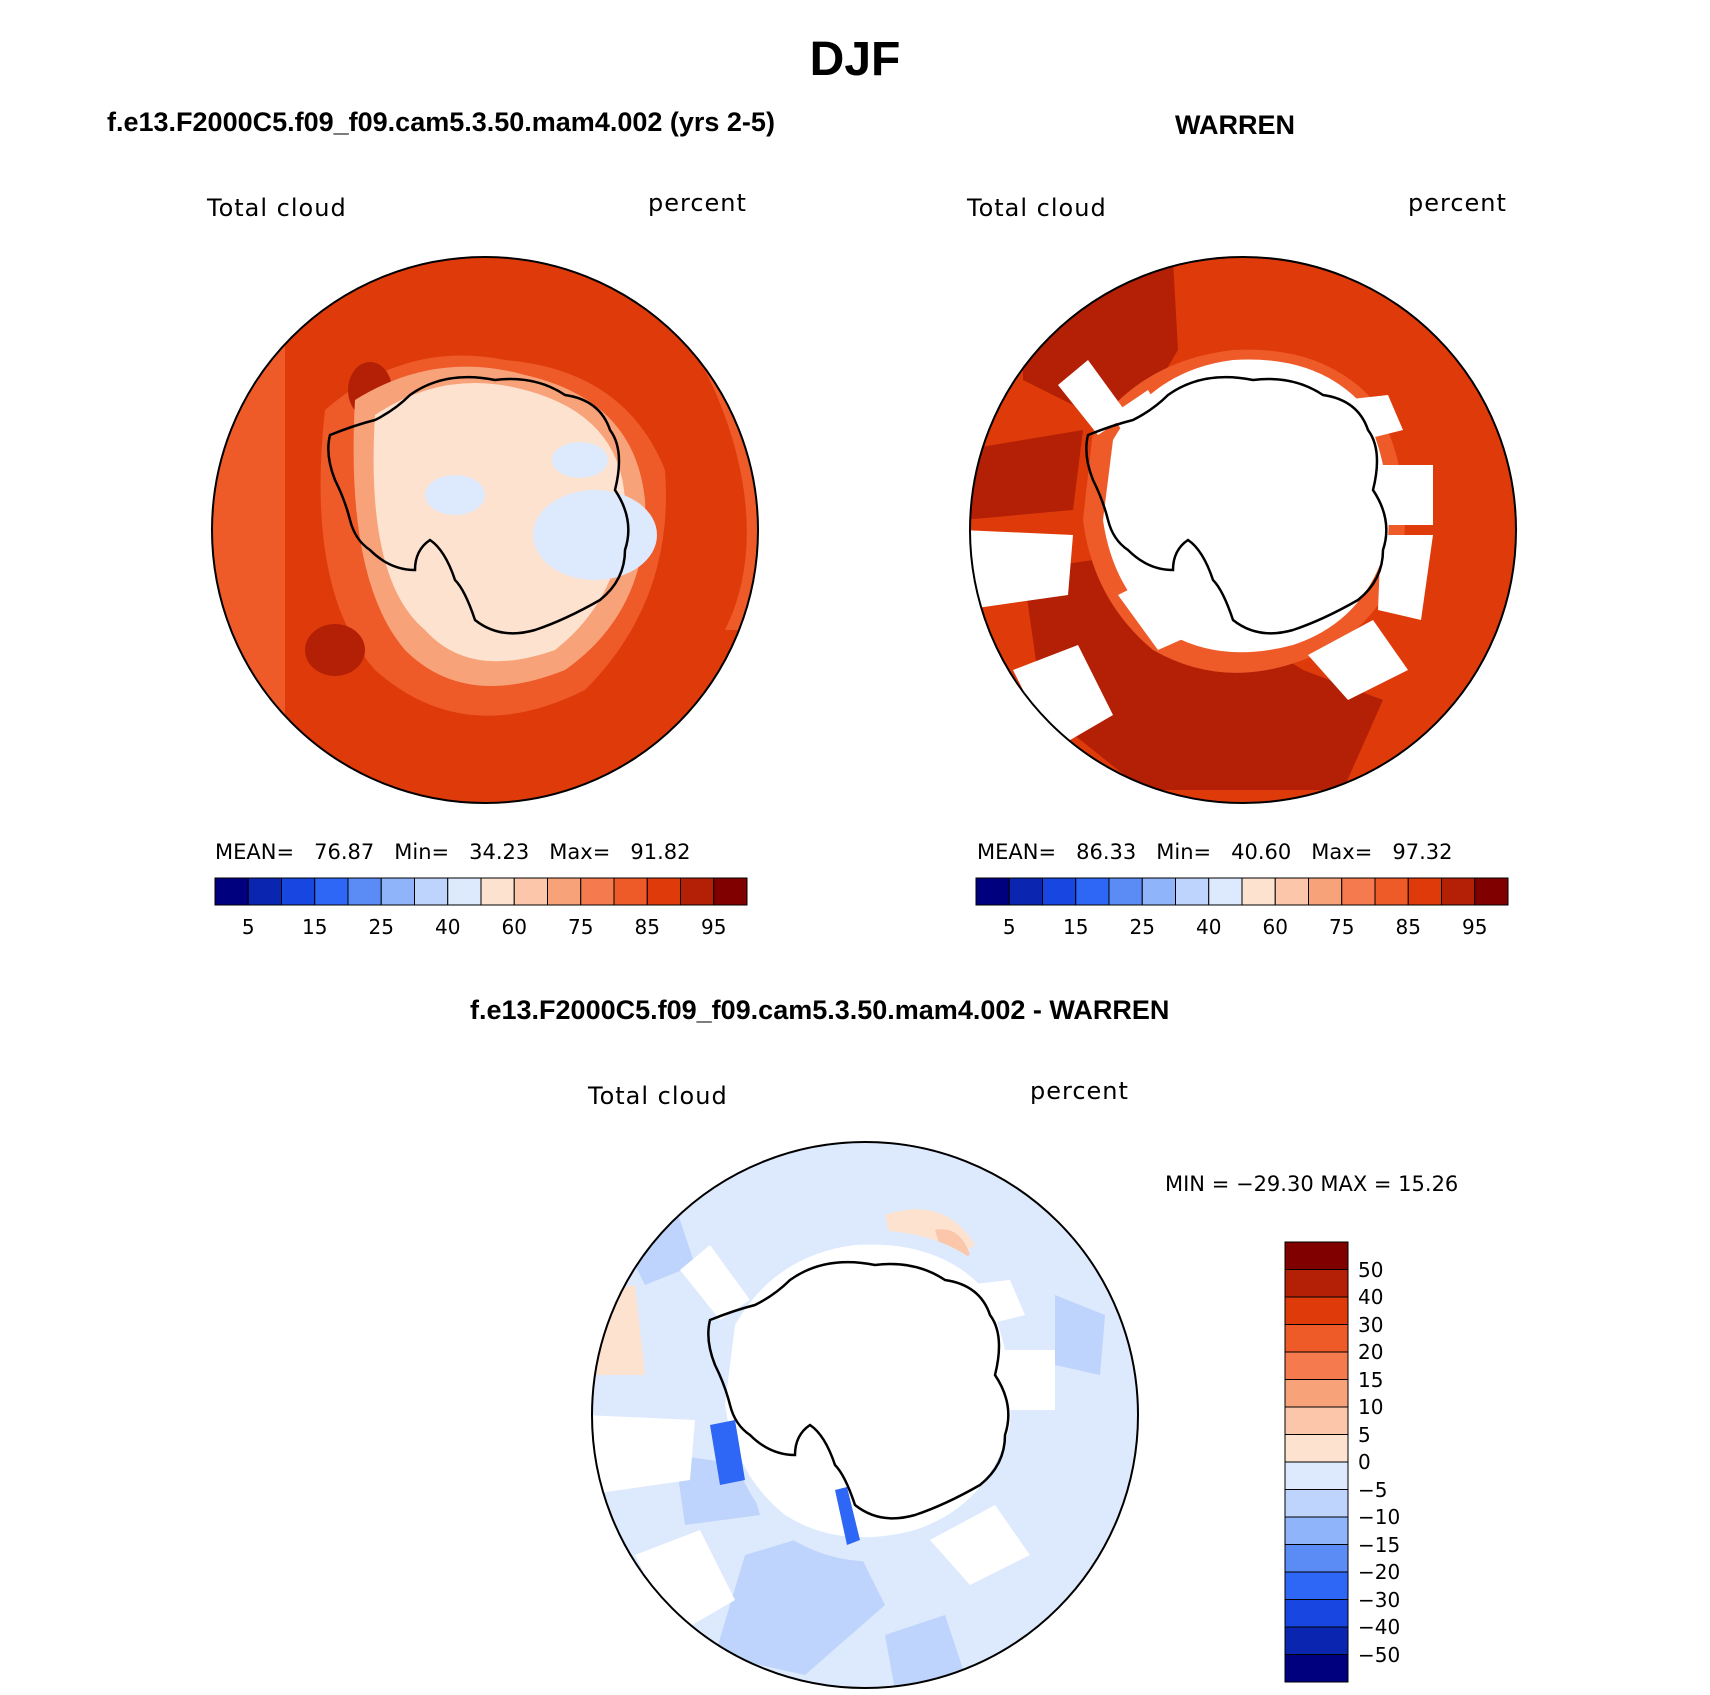 Image resolution: width=1710 pixels, height=1695 pixels. I want to click on colorbar-tick-label: −5, so click(1373, 1489).